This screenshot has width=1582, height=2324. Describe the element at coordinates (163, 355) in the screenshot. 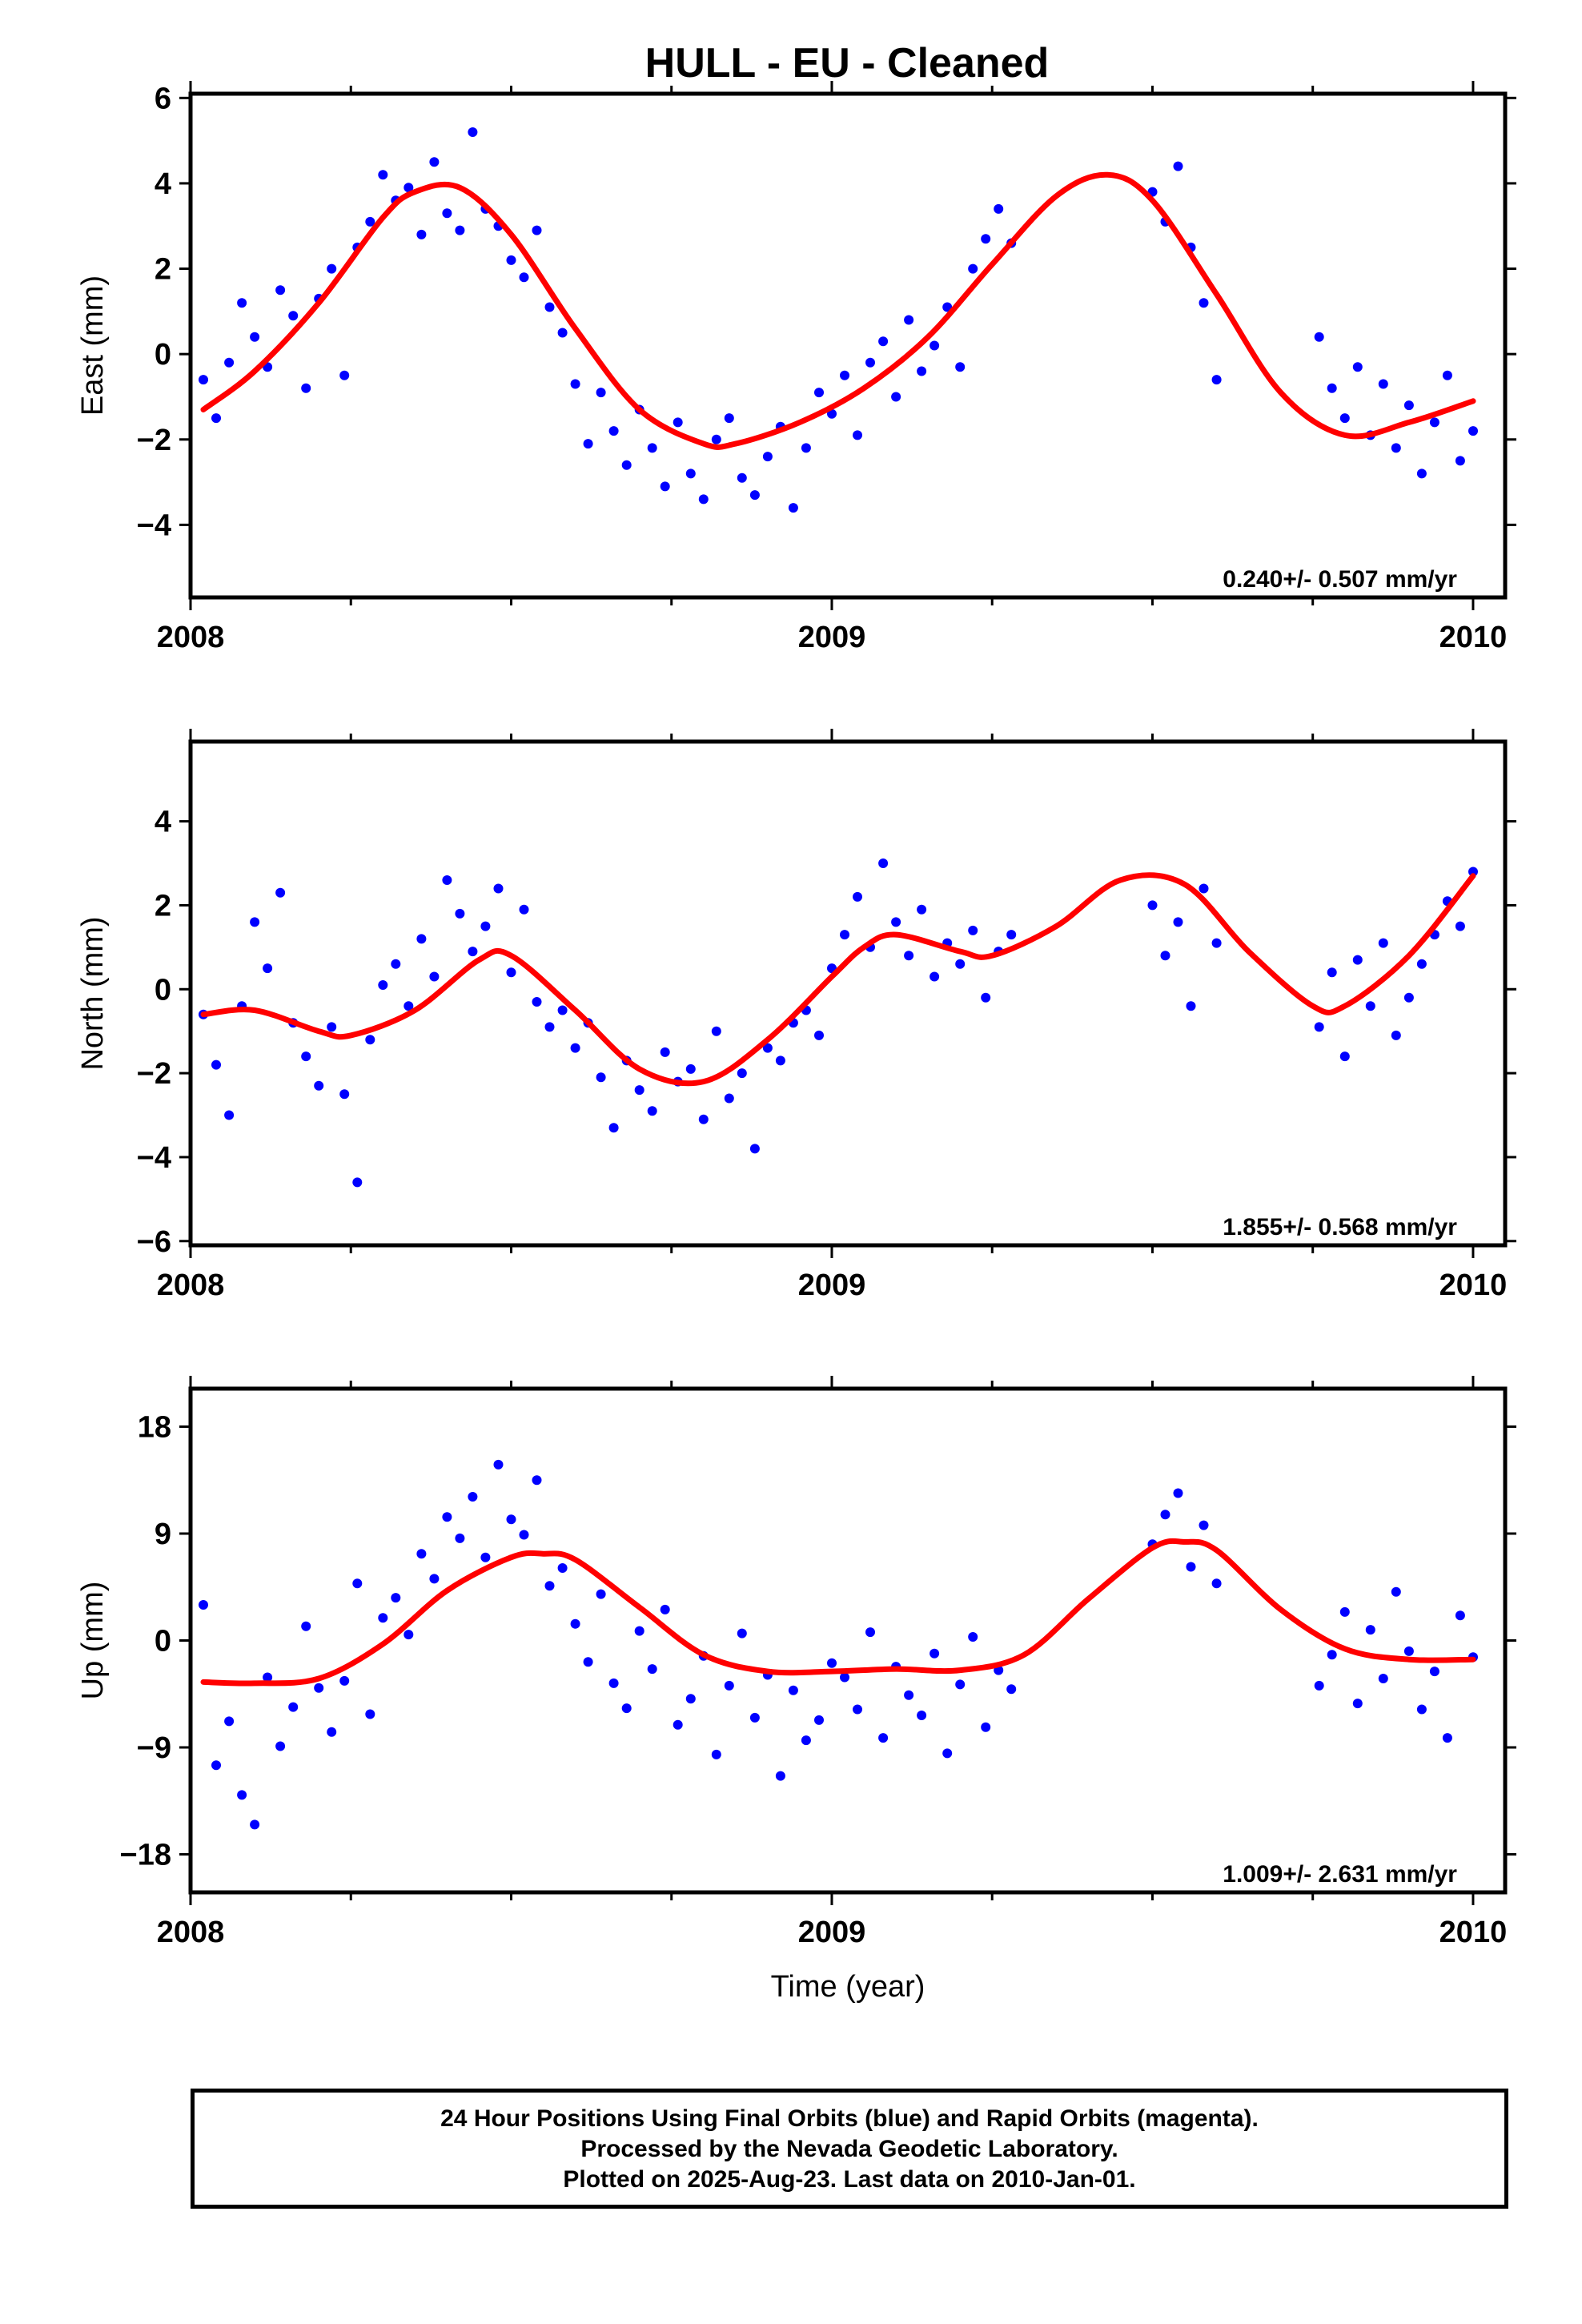

I see `east-y-tick-label: 0` at that location.